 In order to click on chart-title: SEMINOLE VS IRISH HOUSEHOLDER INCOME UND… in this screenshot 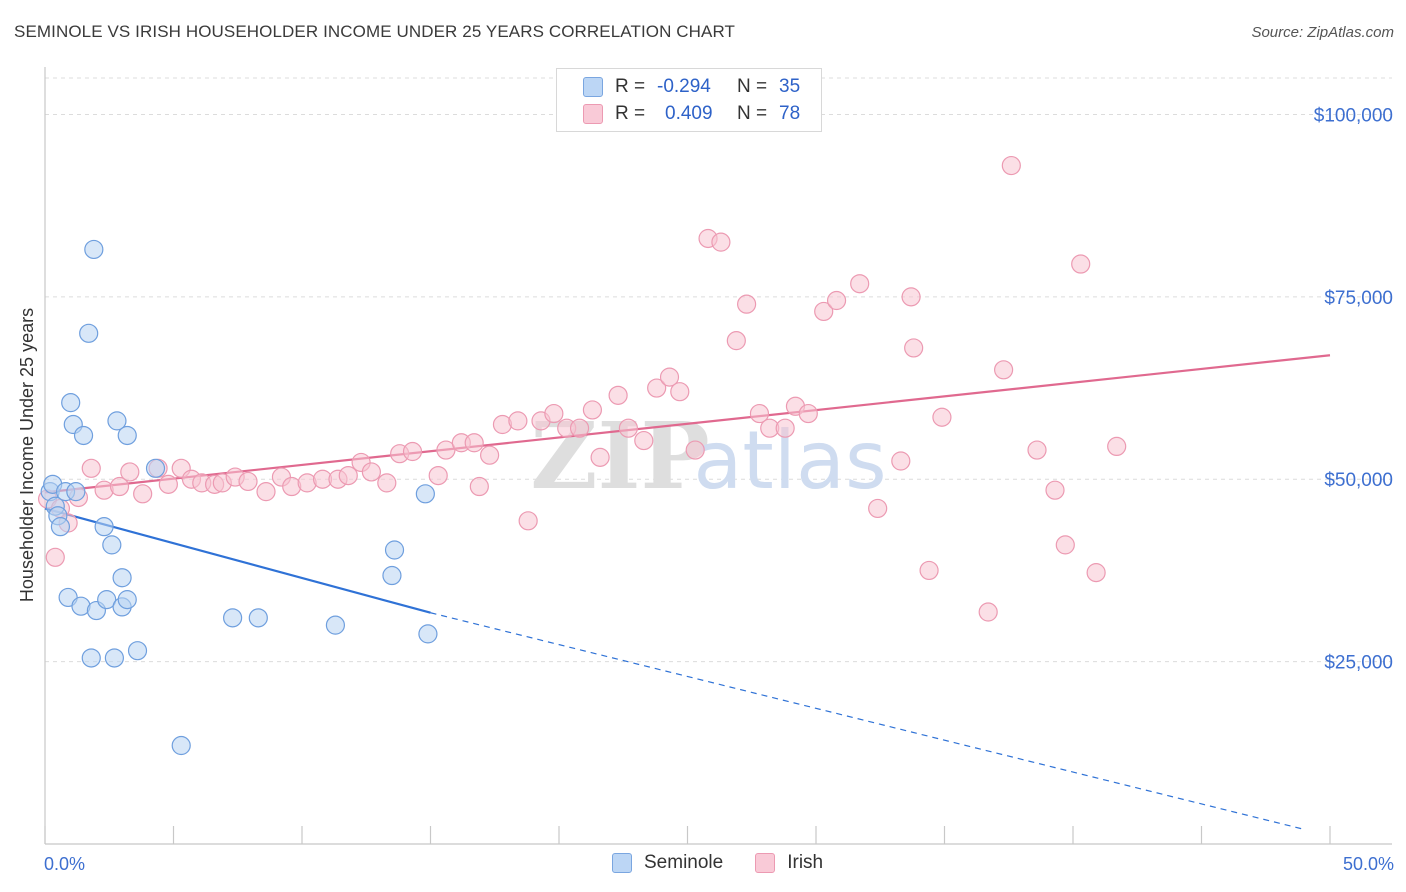, I will do `click(375, 31)`.